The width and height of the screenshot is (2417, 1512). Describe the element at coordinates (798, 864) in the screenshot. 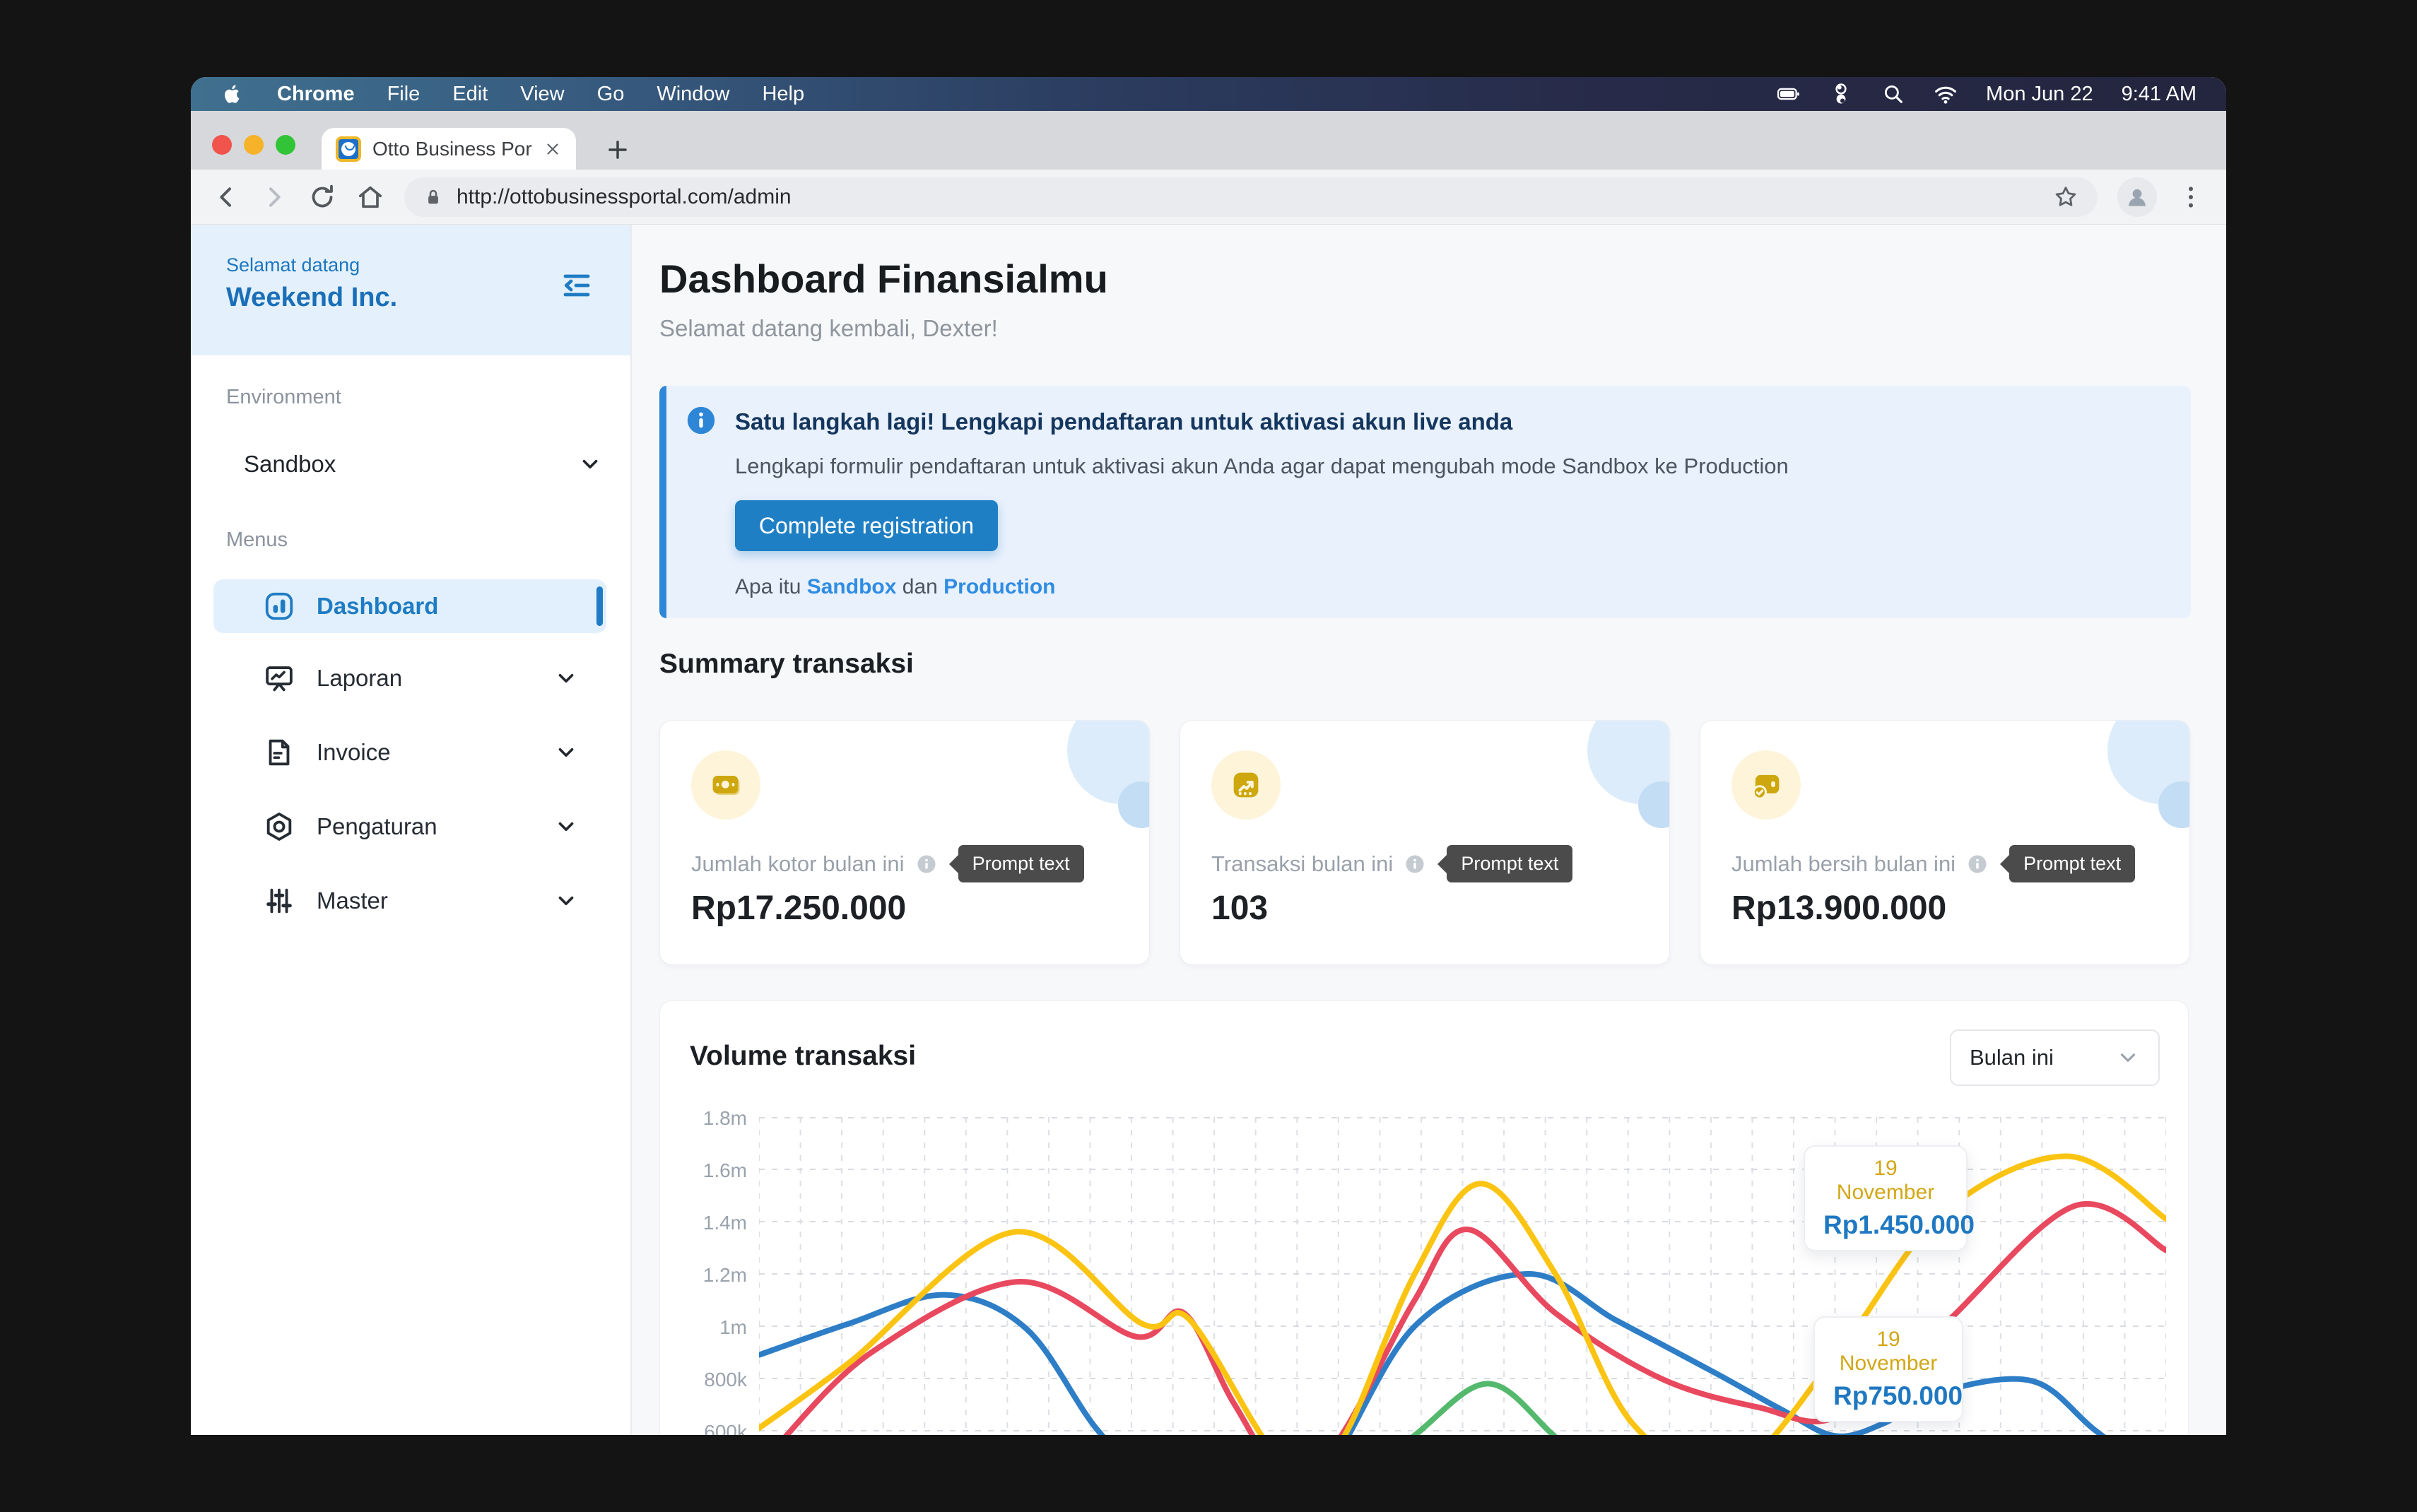

I see `card-label: Jumlah kotor bulan ini` at that location.